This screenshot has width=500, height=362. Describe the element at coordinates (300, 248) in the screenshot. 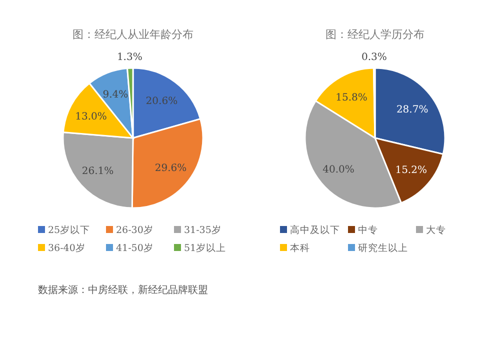

I see `legend-label: 本科` at that location.